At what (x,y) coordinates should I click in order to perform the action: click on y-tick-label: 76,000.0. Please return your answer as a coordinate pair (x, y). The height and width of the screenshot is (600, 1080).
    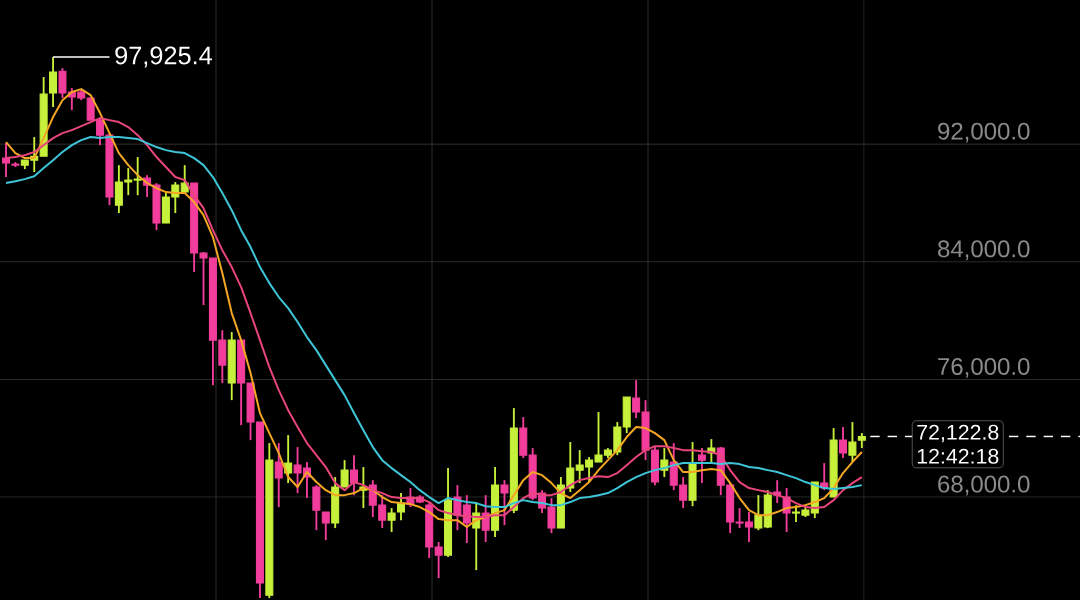
    Looking at the image, I should click on (984, 367).